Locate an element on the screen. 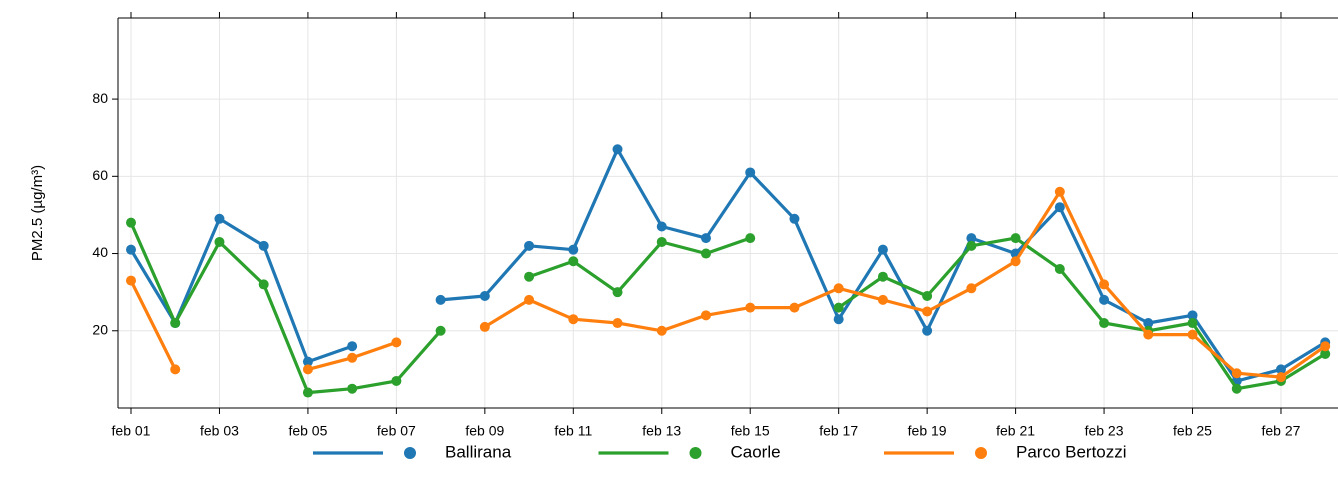 The image size is (1338, 491). y-tick-label: 60 is located at coordinates (100, 175).